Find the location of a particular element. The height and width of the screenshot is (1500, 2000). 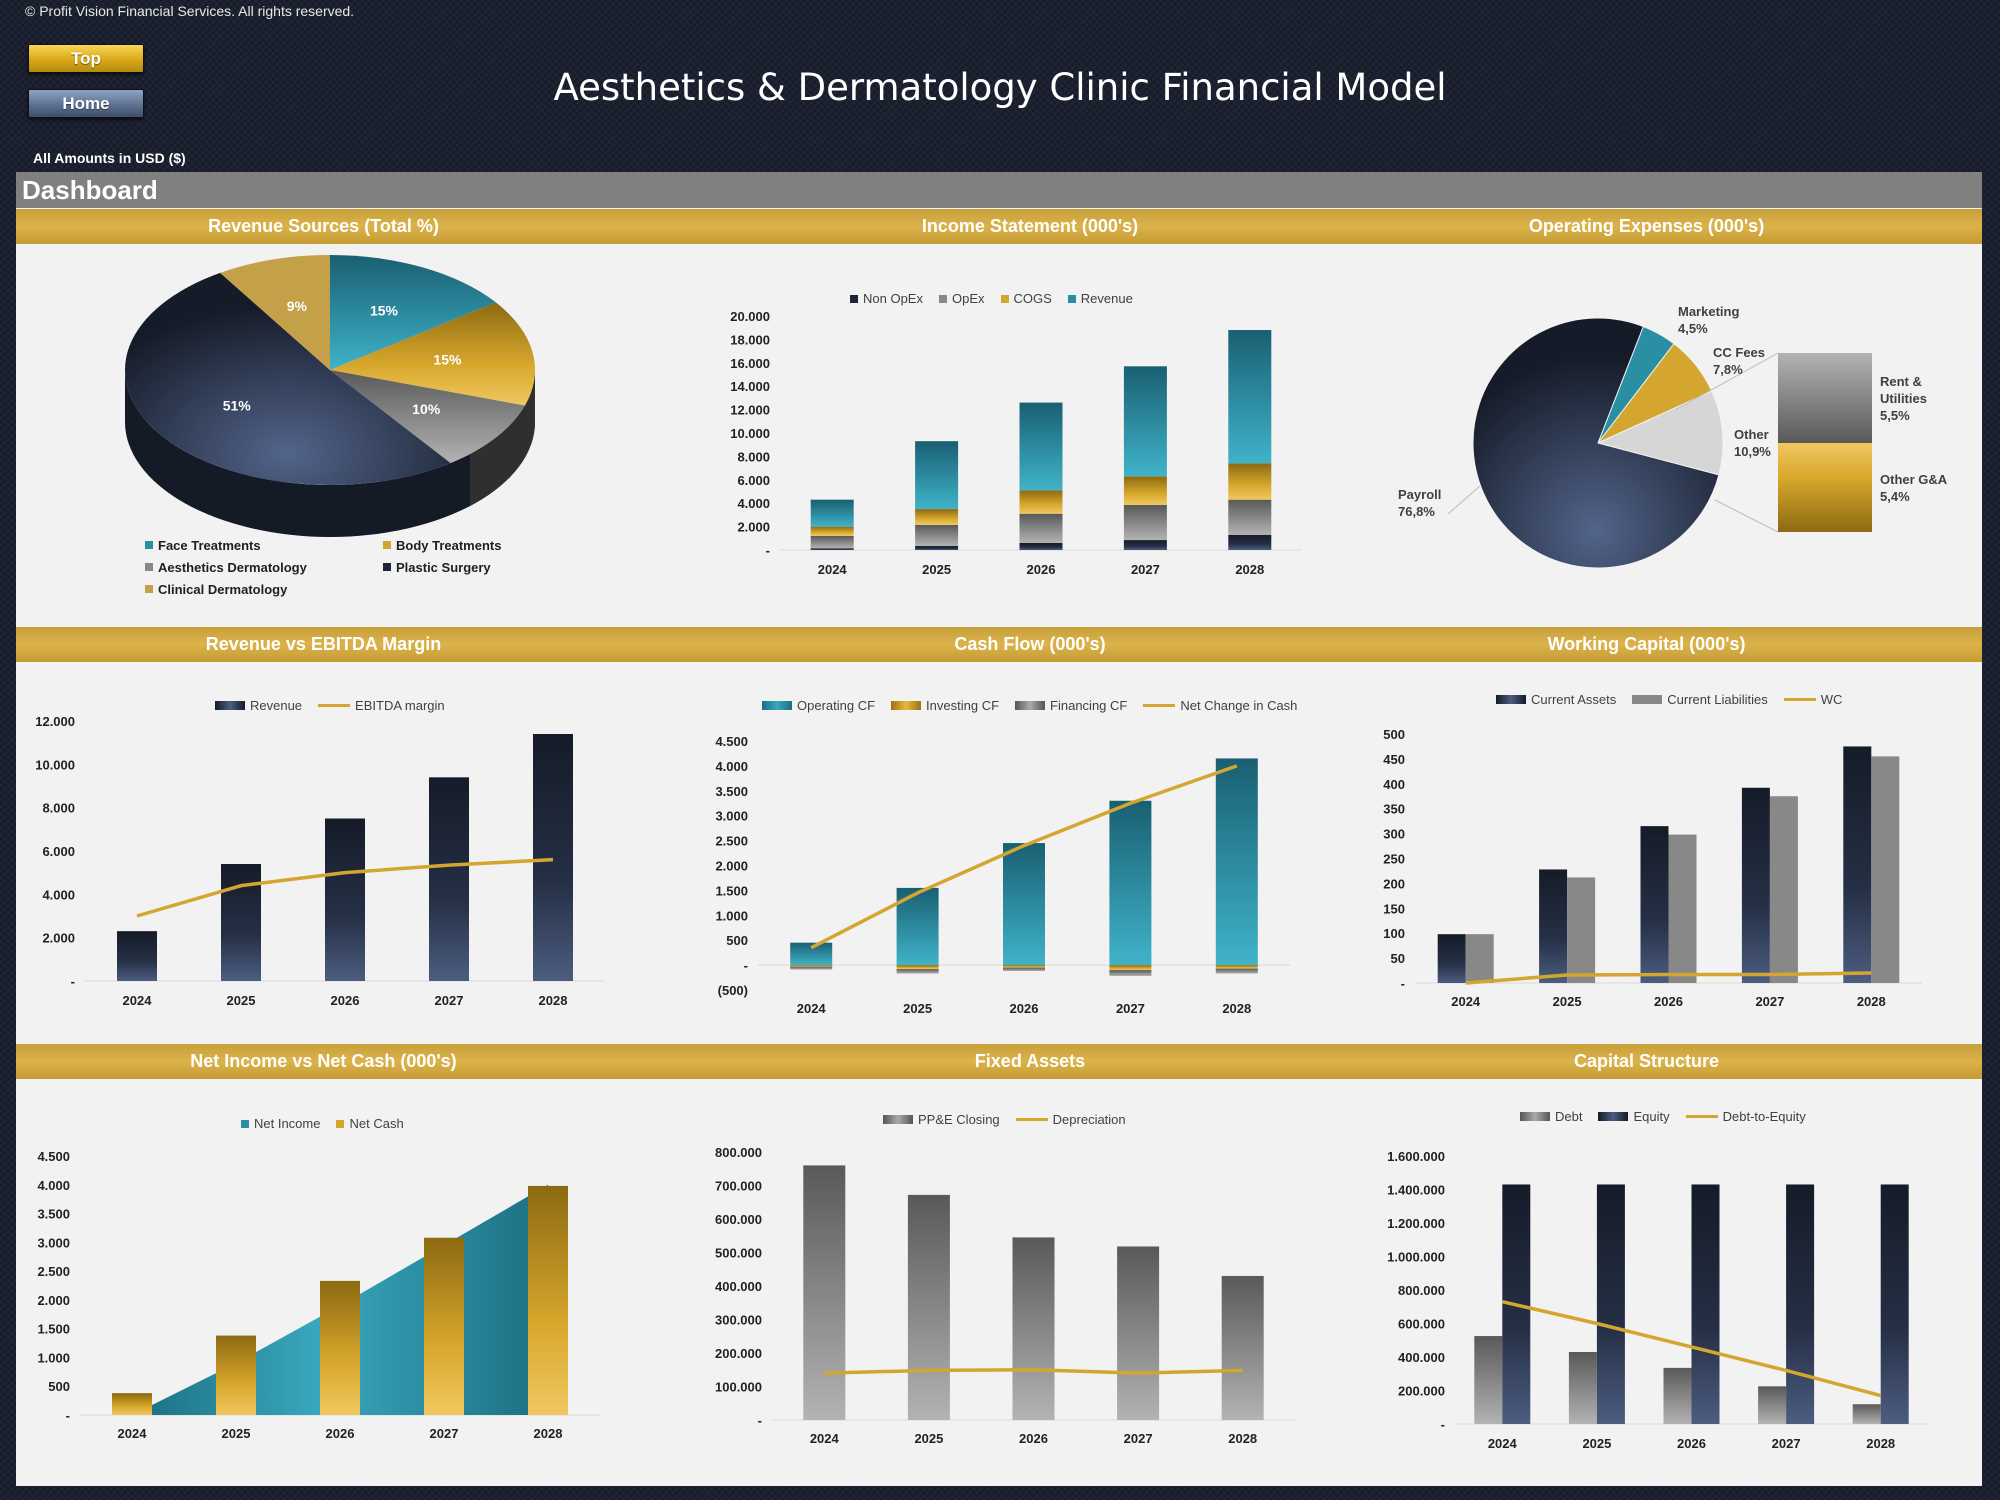

capital-structure-legend: Debt Equity Debt-to-Equity is located at coordinates (1663, 1116).